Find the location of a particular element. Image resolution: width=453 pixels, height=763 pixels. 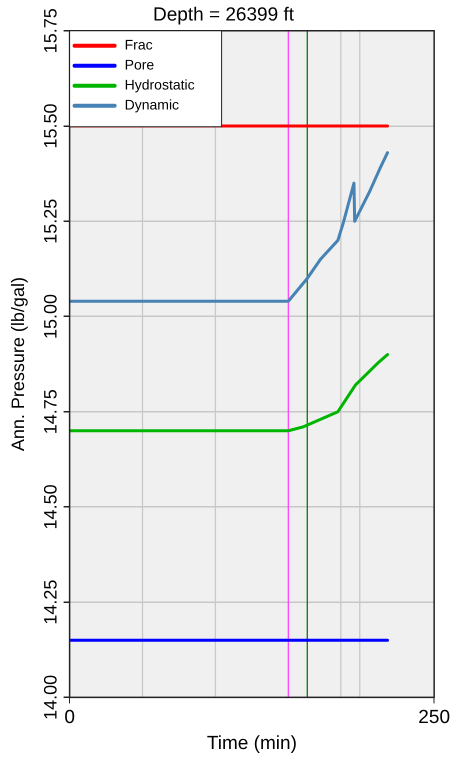

y-tick-label: 15.00 is located at coordinates (50, 317).